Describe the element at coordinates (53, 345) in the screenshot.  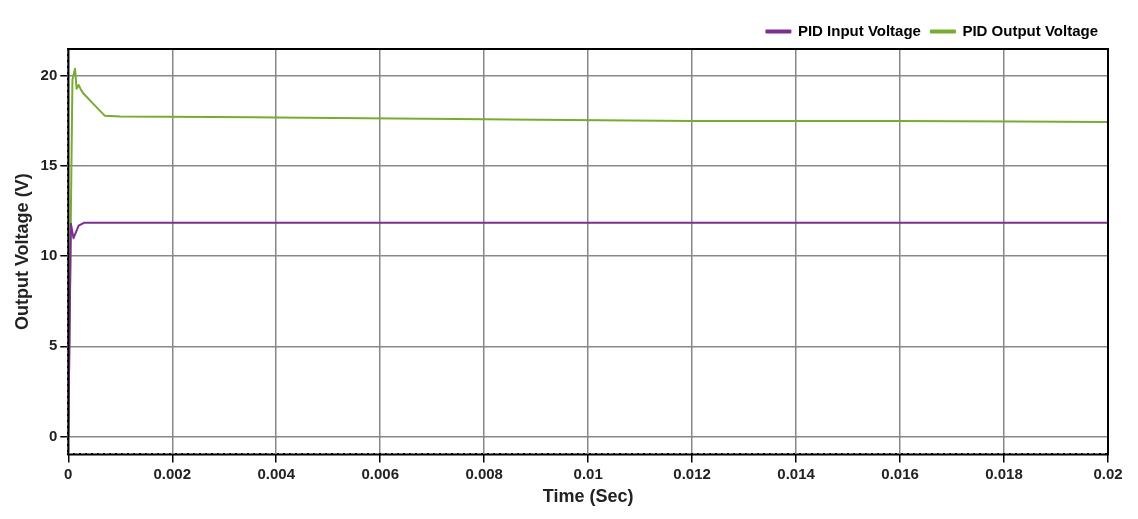
I see `y-tick-label: 5` at that location.